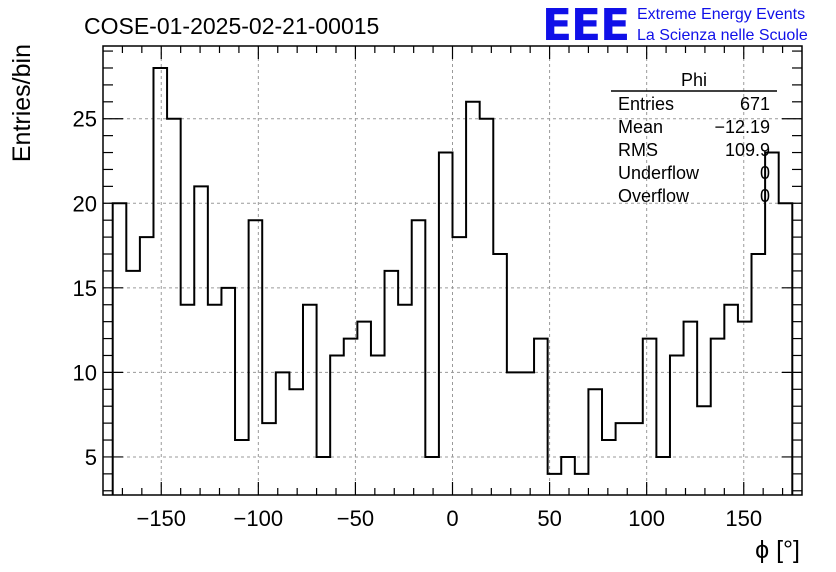  Describe the element at coordinates (640, 127) in the screenshot. I see `stats-label-1: Mean` at that location.